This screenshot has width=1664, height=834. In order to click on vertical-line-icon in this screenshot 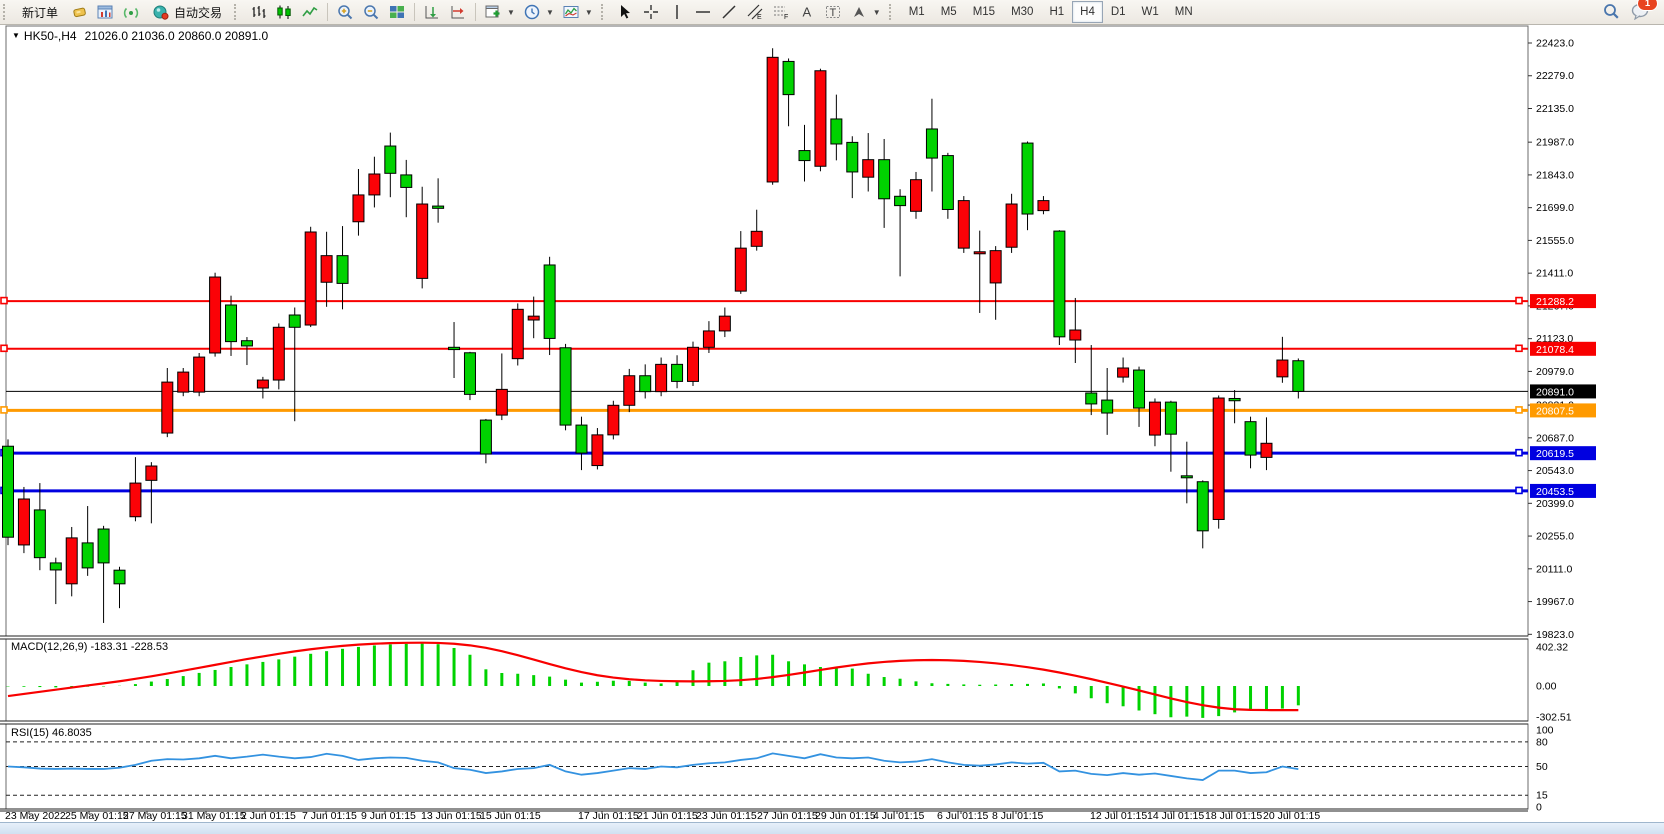, I will do `click(677, 12)`.